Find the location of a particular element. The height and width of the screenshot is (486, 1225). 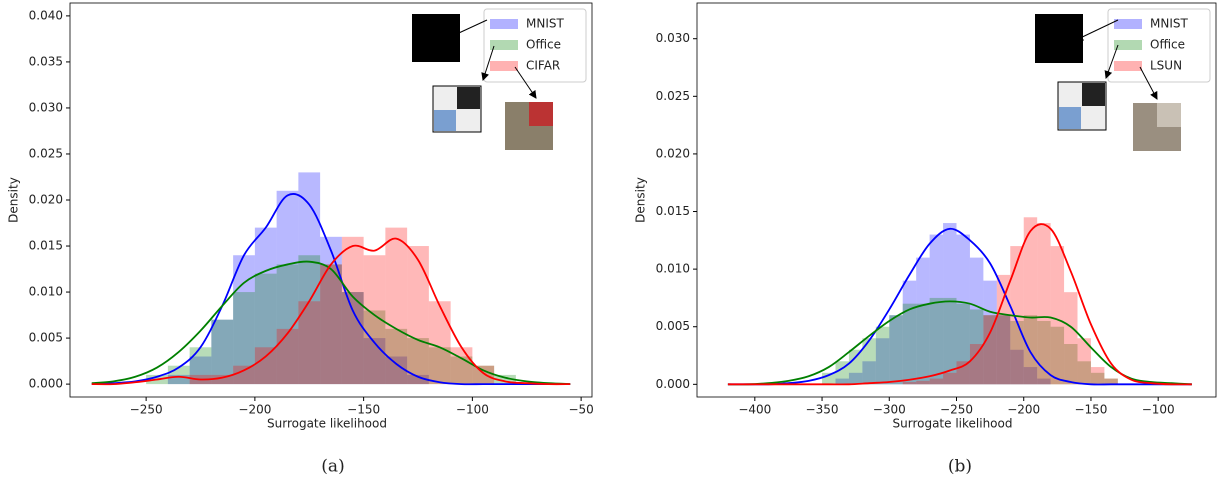

caption: (a) is located at coordinates (332, 467).